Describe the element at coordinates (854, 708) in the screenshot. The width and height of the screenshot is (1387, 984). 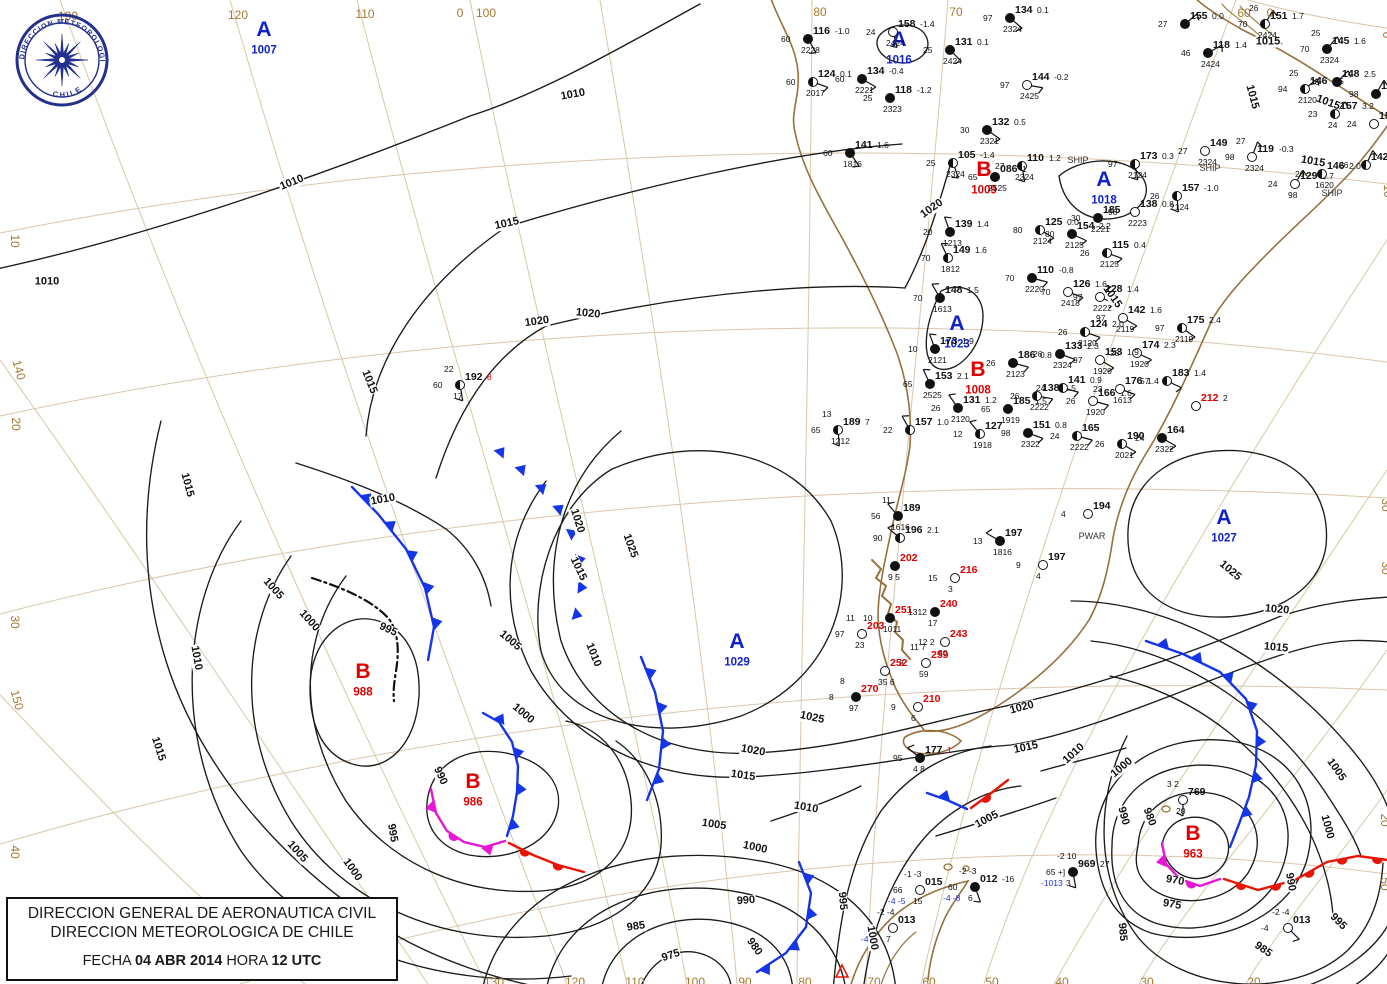
I see `station-dewpoint: 97` at that location.